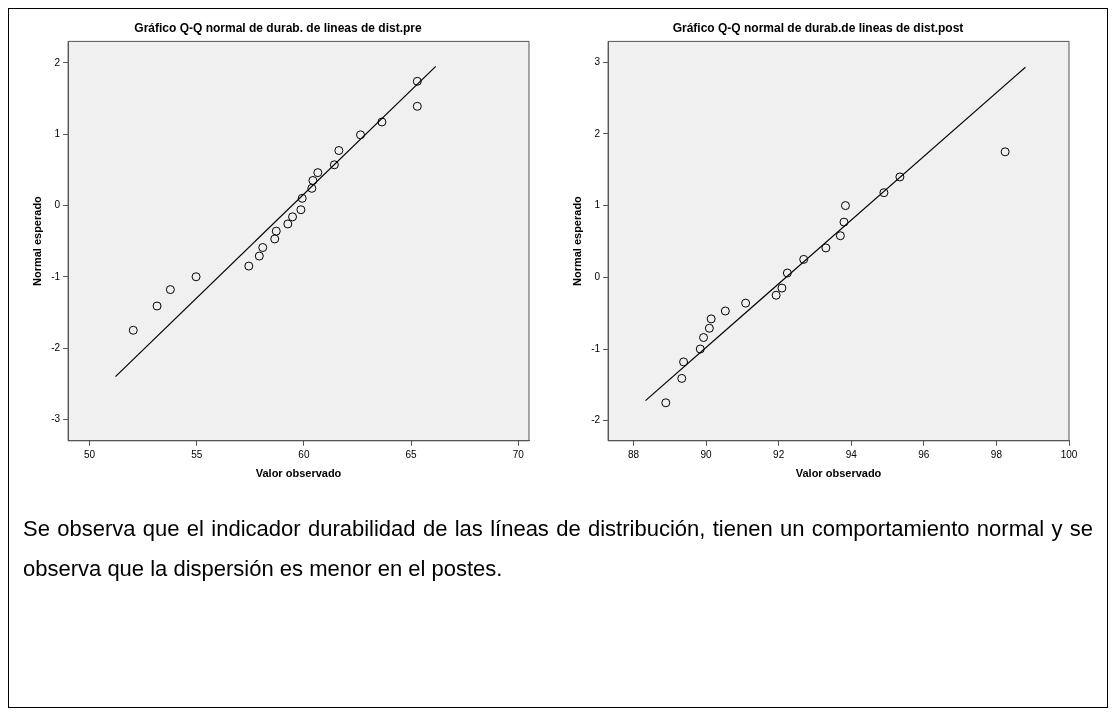 The height and width of the screenshot is (724, 1120). Describe the element at coordinates (633, 454) in the screenshot. I see `x-tick-label: 88` at that location.